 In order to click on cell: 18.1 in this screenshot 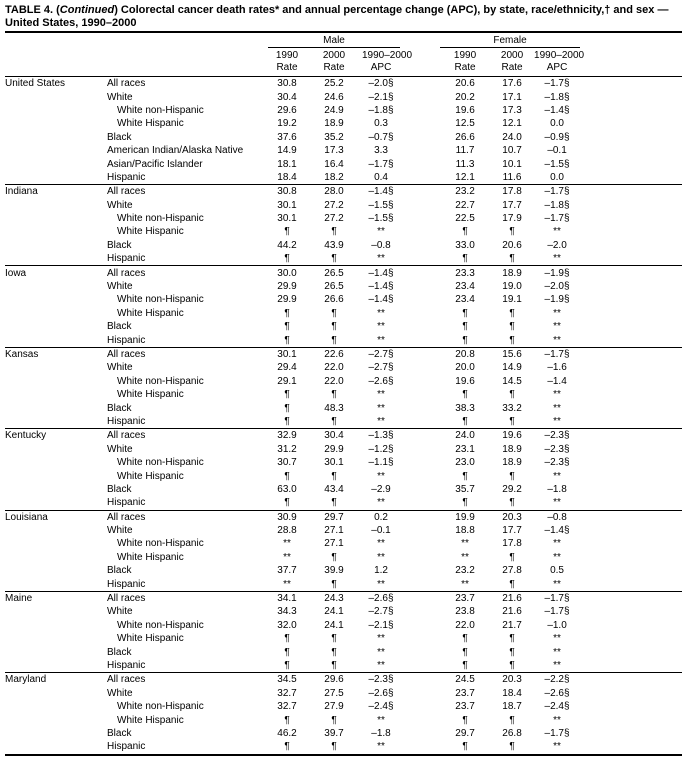, I will do `click(287, 164)`.